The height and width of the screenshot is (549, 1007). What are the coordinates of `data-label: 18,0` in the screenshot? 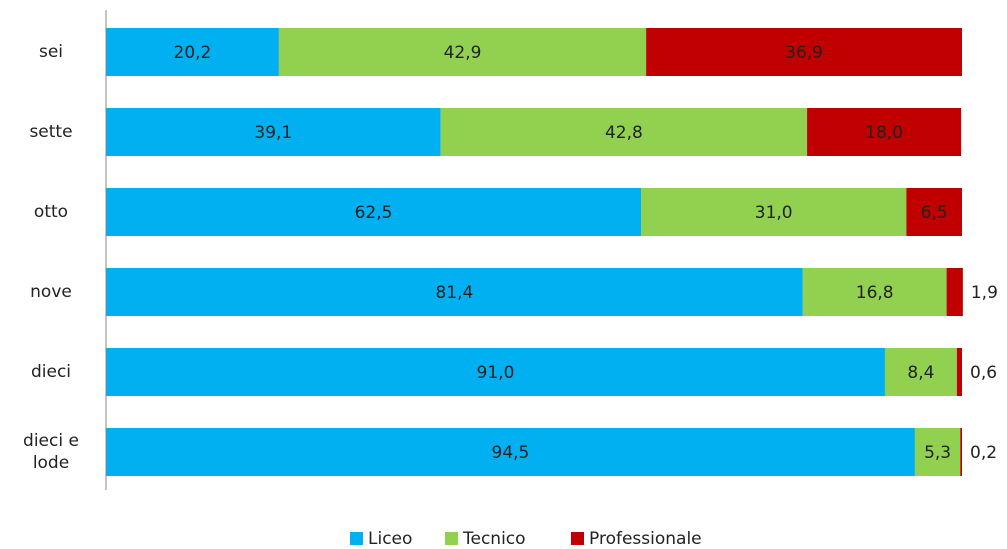 It's located at (884, 133).